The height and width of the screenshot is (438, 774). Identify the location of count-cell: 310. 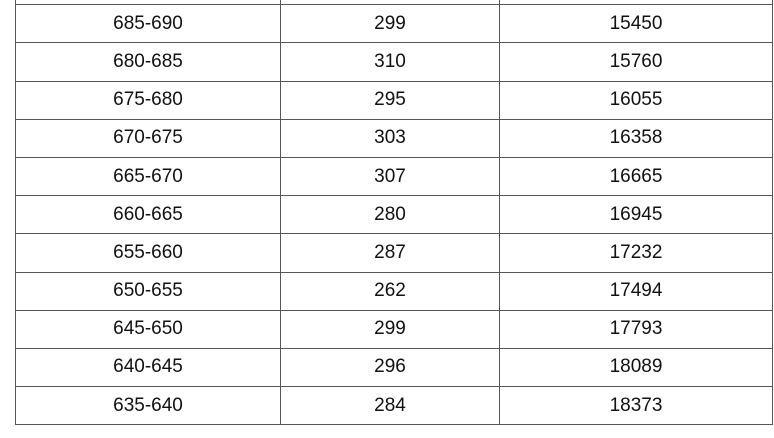
(390, 62).